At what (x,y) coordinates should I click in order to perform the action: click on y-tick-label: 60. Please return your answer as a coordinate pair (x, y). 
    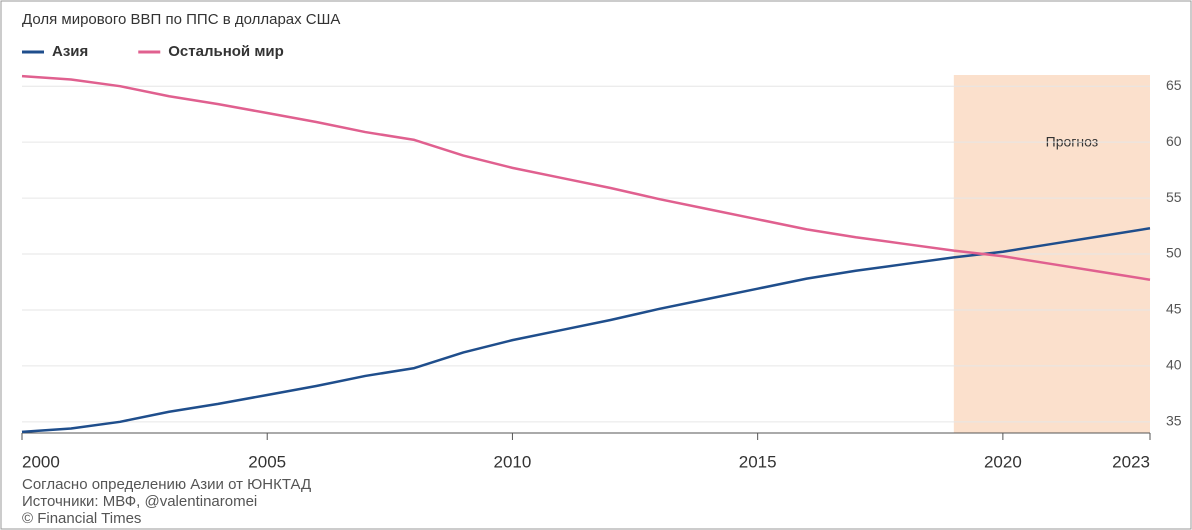
    Looking at the image, I should click on (1174, 141).